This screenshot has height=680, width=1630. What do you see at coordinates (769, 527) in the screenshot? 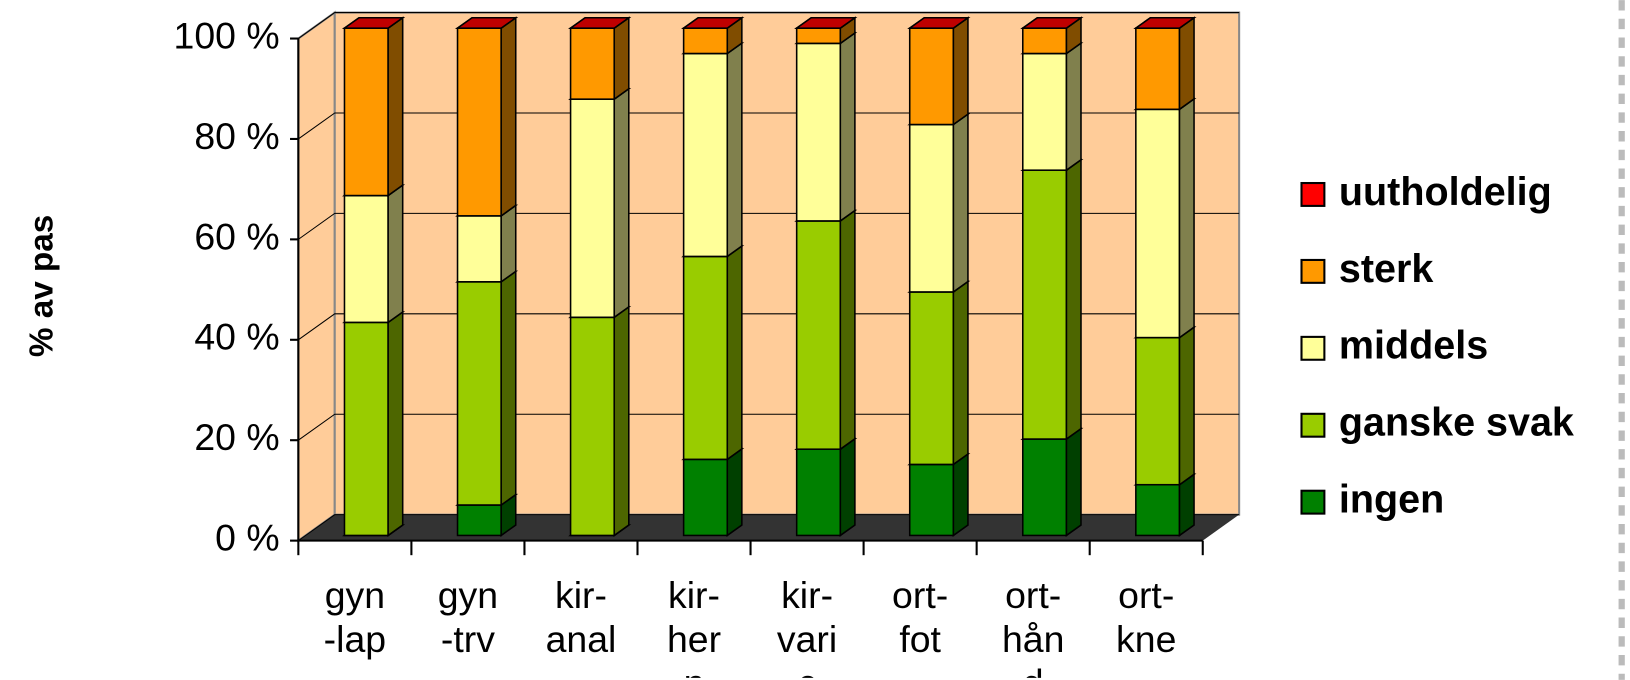
I see `floor` at bounding box center [769, 527].